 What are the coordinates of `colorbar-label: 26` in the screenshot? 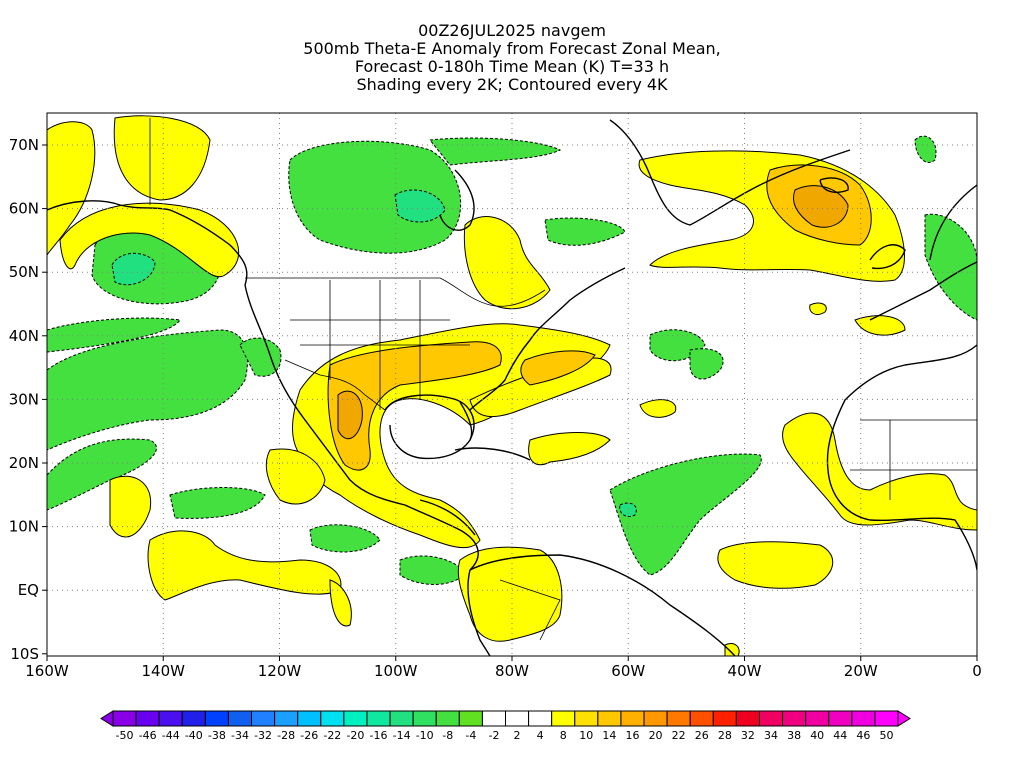 It's located at (702, 735).